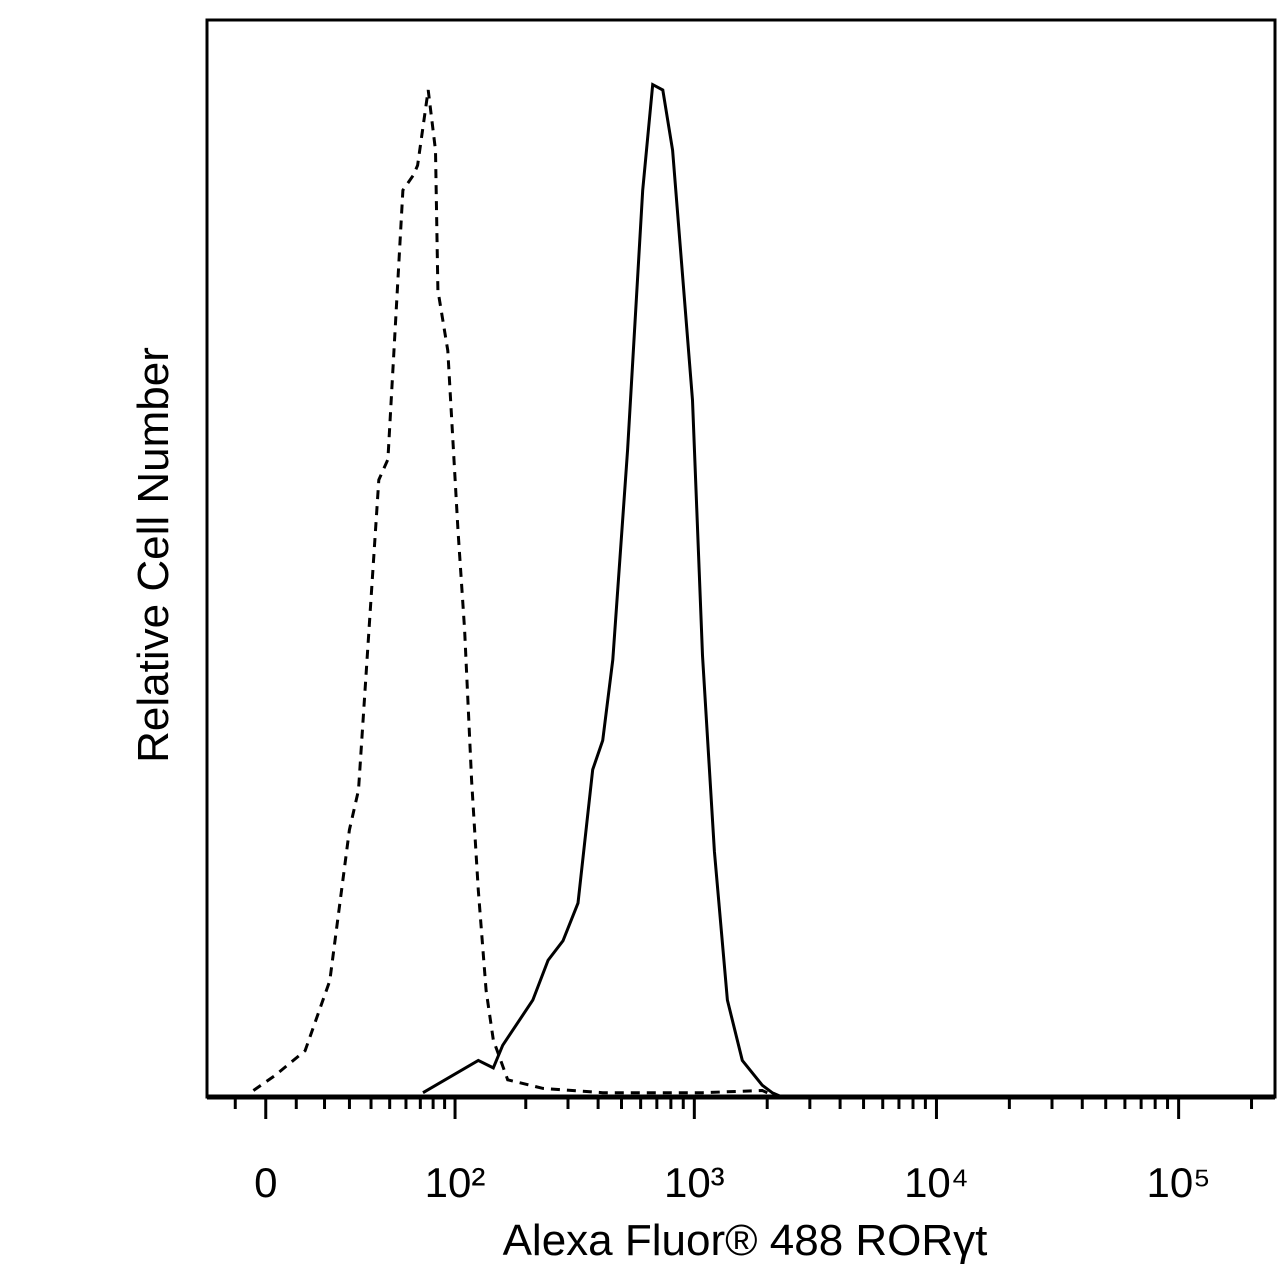 The height and width of the screenshot is (1275, 1283). What do you see at coordinates (936, 1182) in the screenshot?
I see `x-tick-label: 10⁴` at bounding box center [936, 1182].